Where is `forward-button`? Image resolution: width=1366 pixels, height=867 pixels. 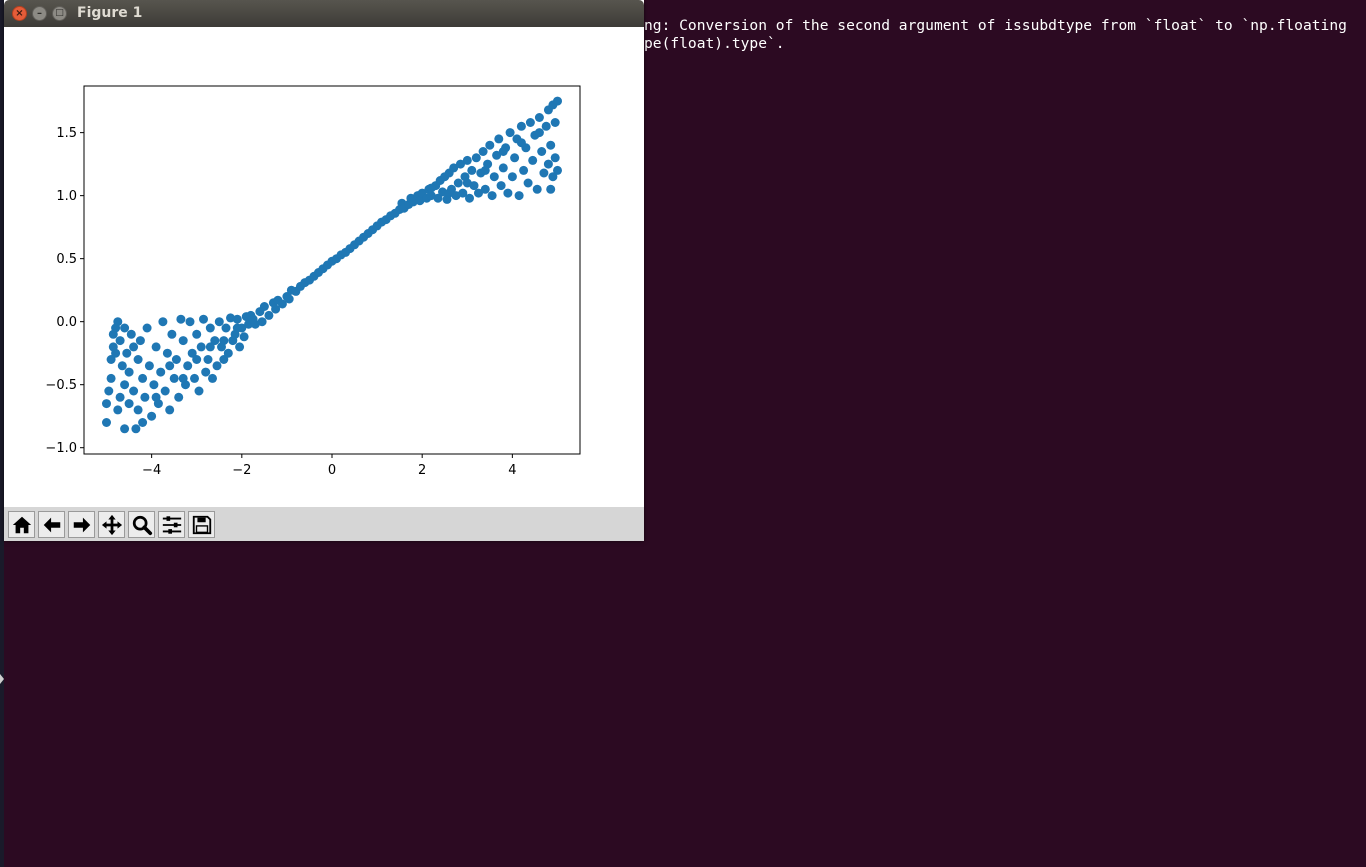 forward-button is located at coordinates (81, 524).